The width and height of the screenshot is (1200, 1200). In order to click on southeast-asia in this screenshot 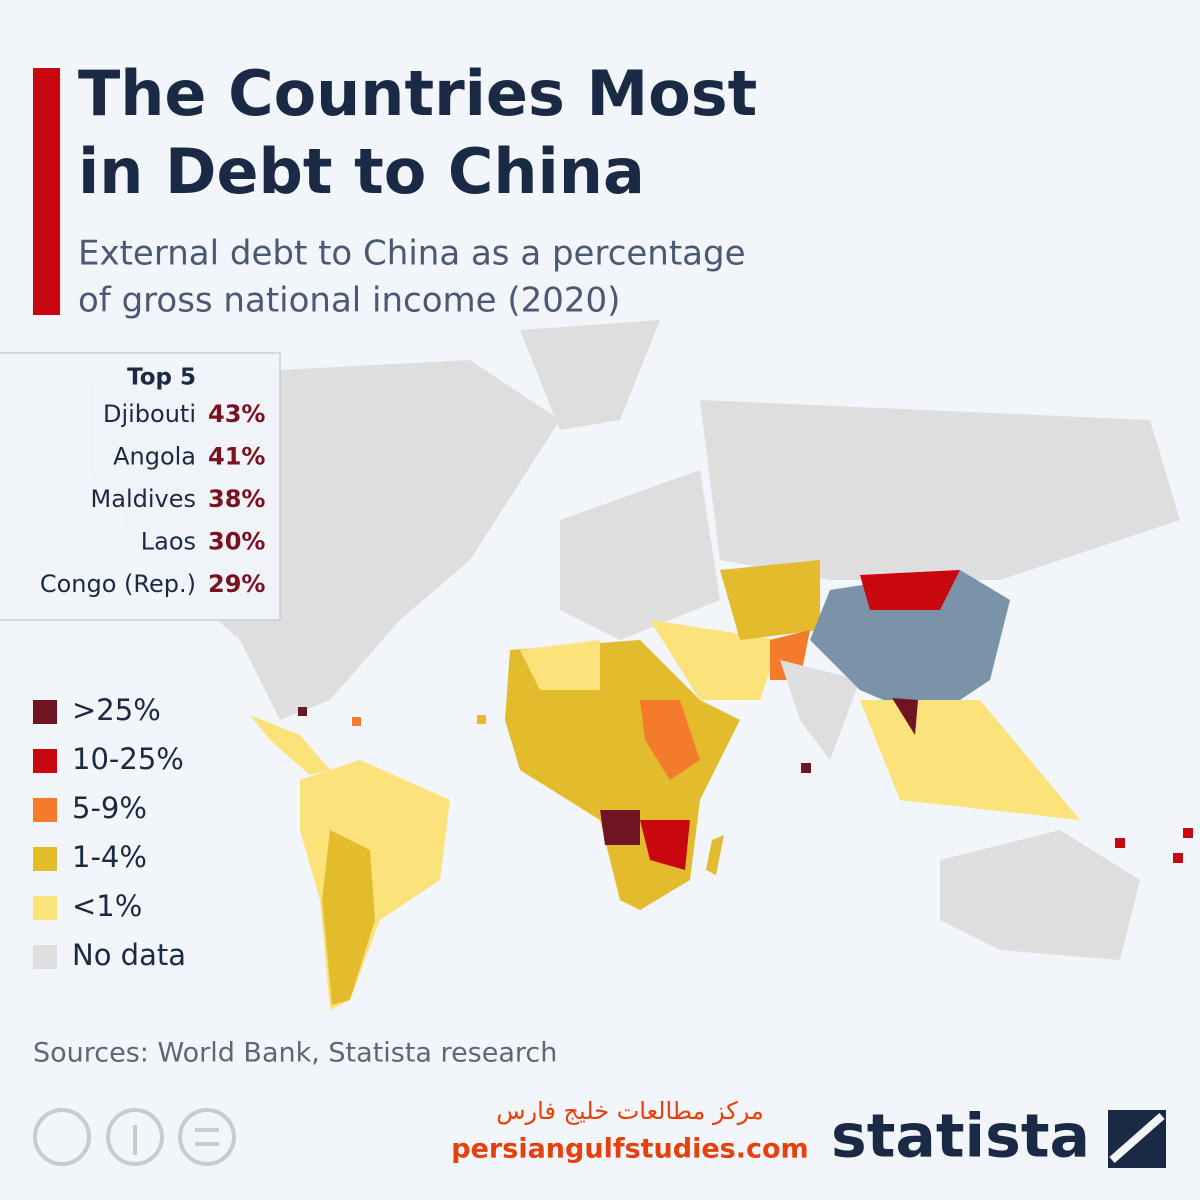, I will do `click(970, 760)`.